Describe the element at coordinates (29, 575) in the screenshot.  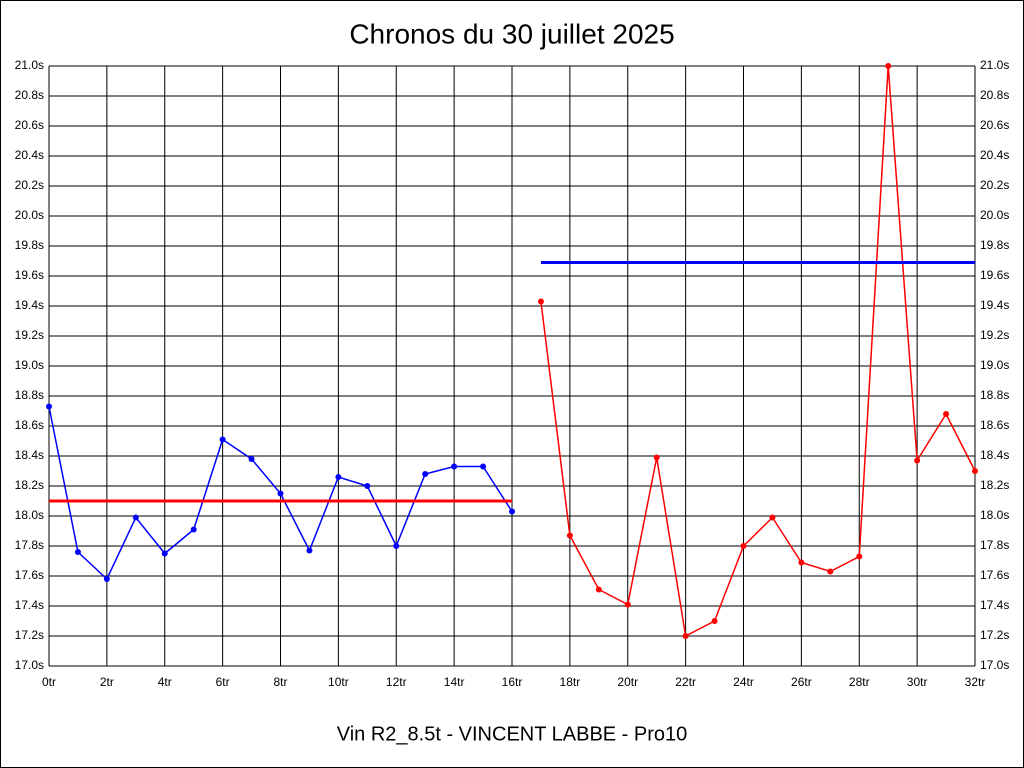
I see `y-tick-label: 17.6s` at that location.